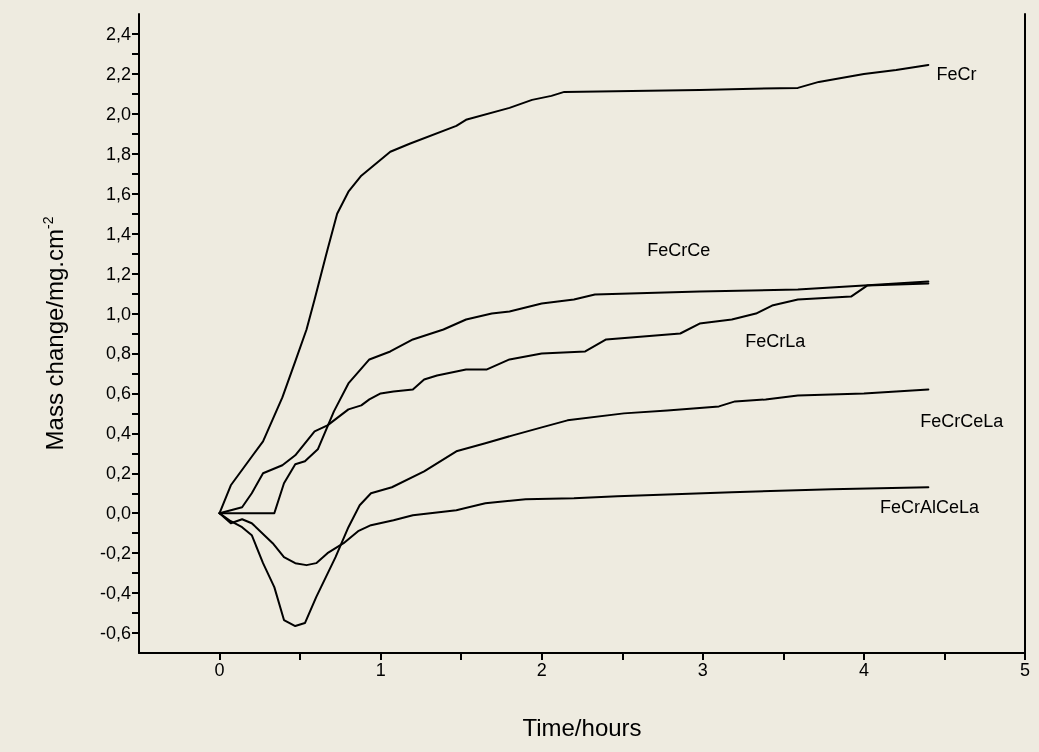 This screenshot has width=1039, height=752. What do you see at coordinates (956, 73) in the screenshot?
I see `series-label: FeCr` at bounding box center [956, 73].